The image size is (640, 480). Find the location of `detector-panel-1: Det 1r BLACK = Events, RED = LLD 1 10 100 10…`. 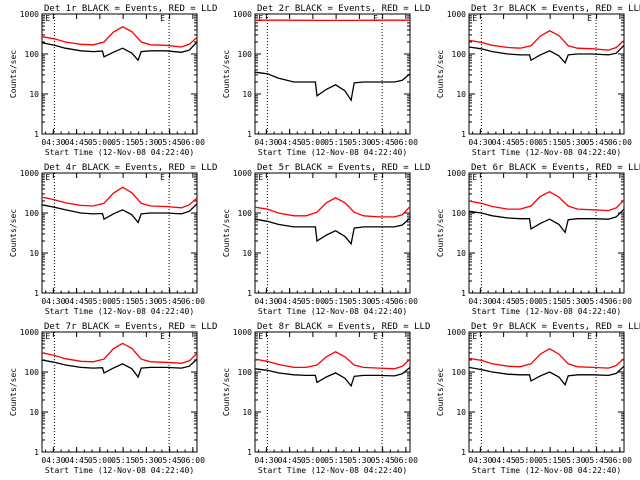

detector-panel-1: Det 1r BLACK = Events, RED = LLD 1 10 100 10… is located at coordinates (113, 80).